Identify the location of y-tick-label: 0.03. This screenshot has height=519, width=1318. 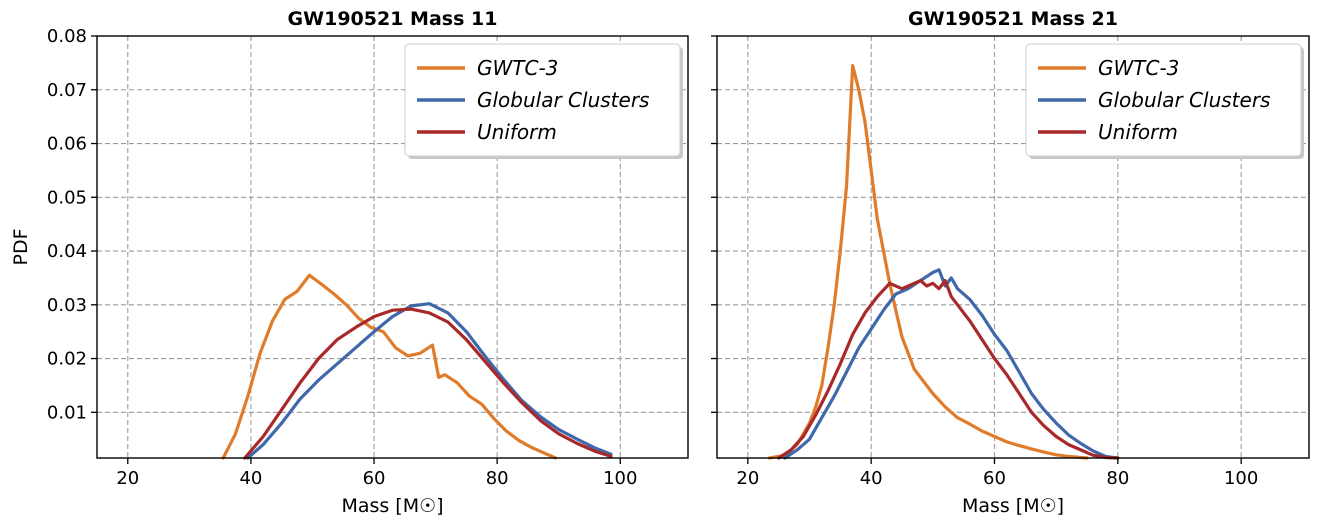
(67, 305).